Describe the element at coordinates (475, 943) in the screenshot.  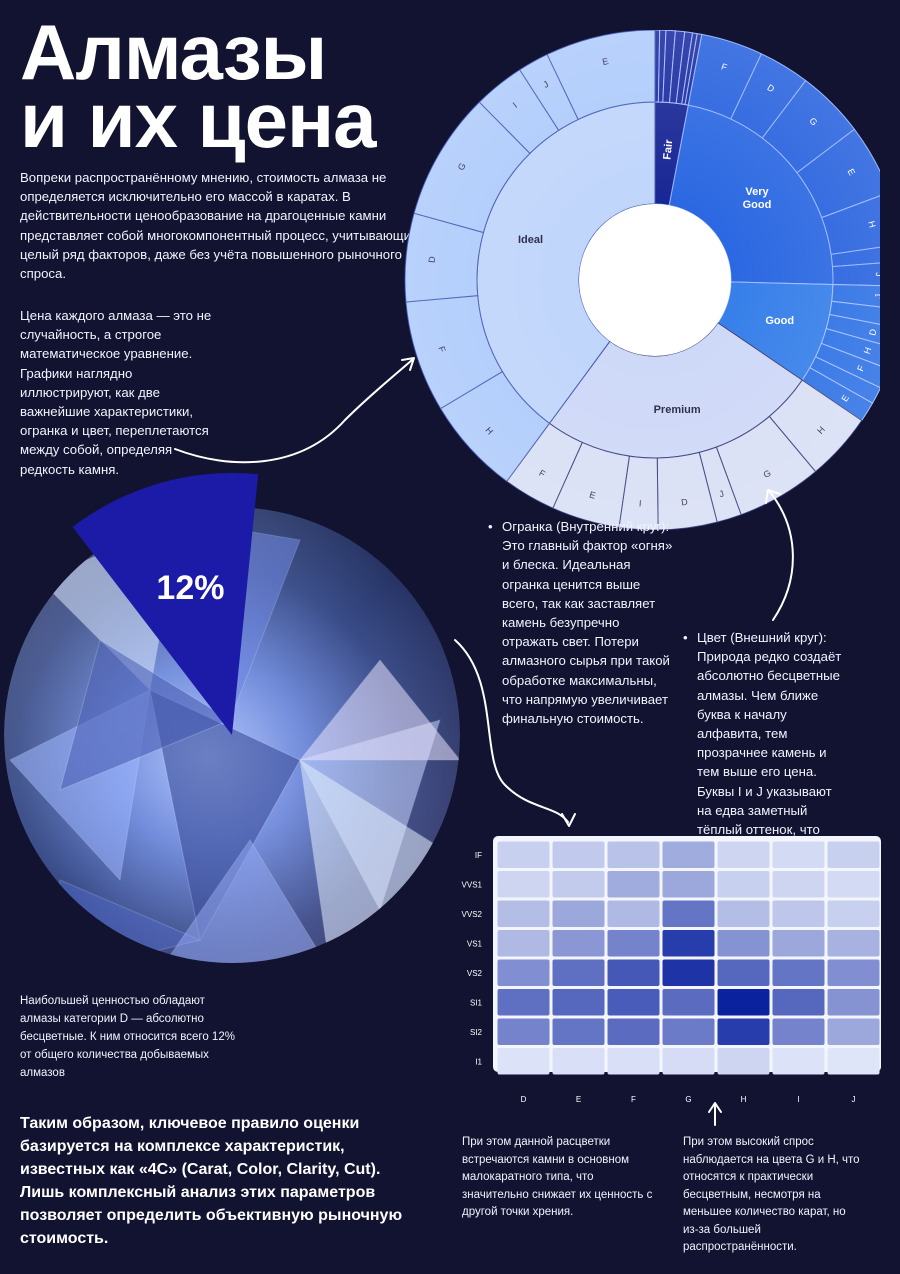
I see `heatmap-y-label: VS1` at that location.